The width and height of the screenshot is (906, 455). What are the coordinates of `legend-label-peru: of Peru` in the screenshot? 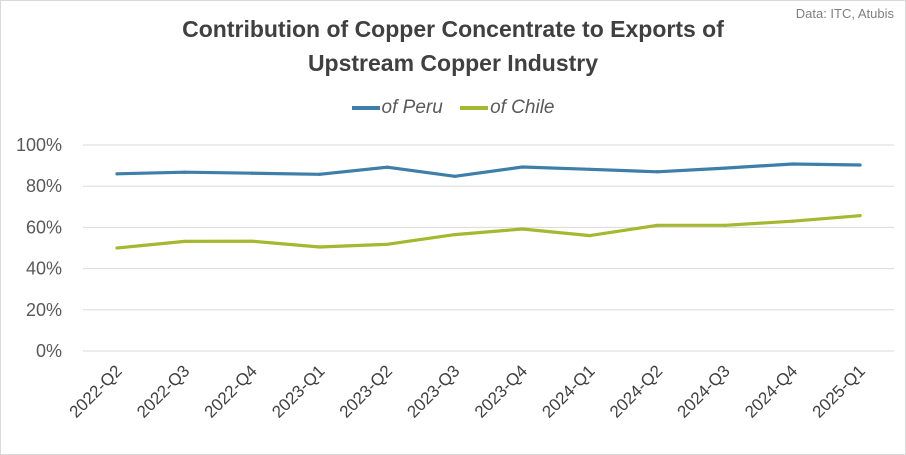 It's located at (412, 107).